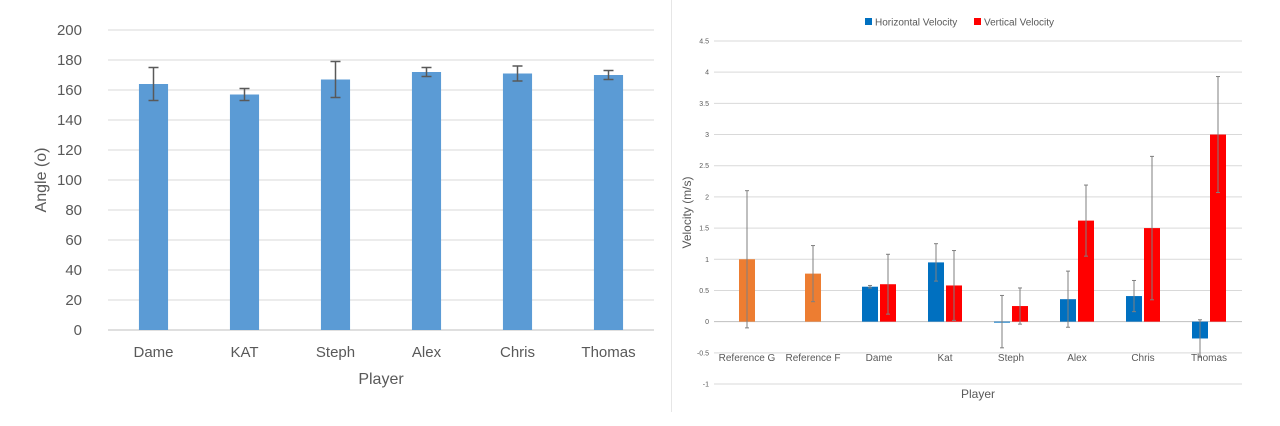 The width and height of the screenshot is (1280, 426). What do you see at coordinates (244, 352) in the screenshot?
I see `x-tick-label: KAT` at bounding box center [244, 352].